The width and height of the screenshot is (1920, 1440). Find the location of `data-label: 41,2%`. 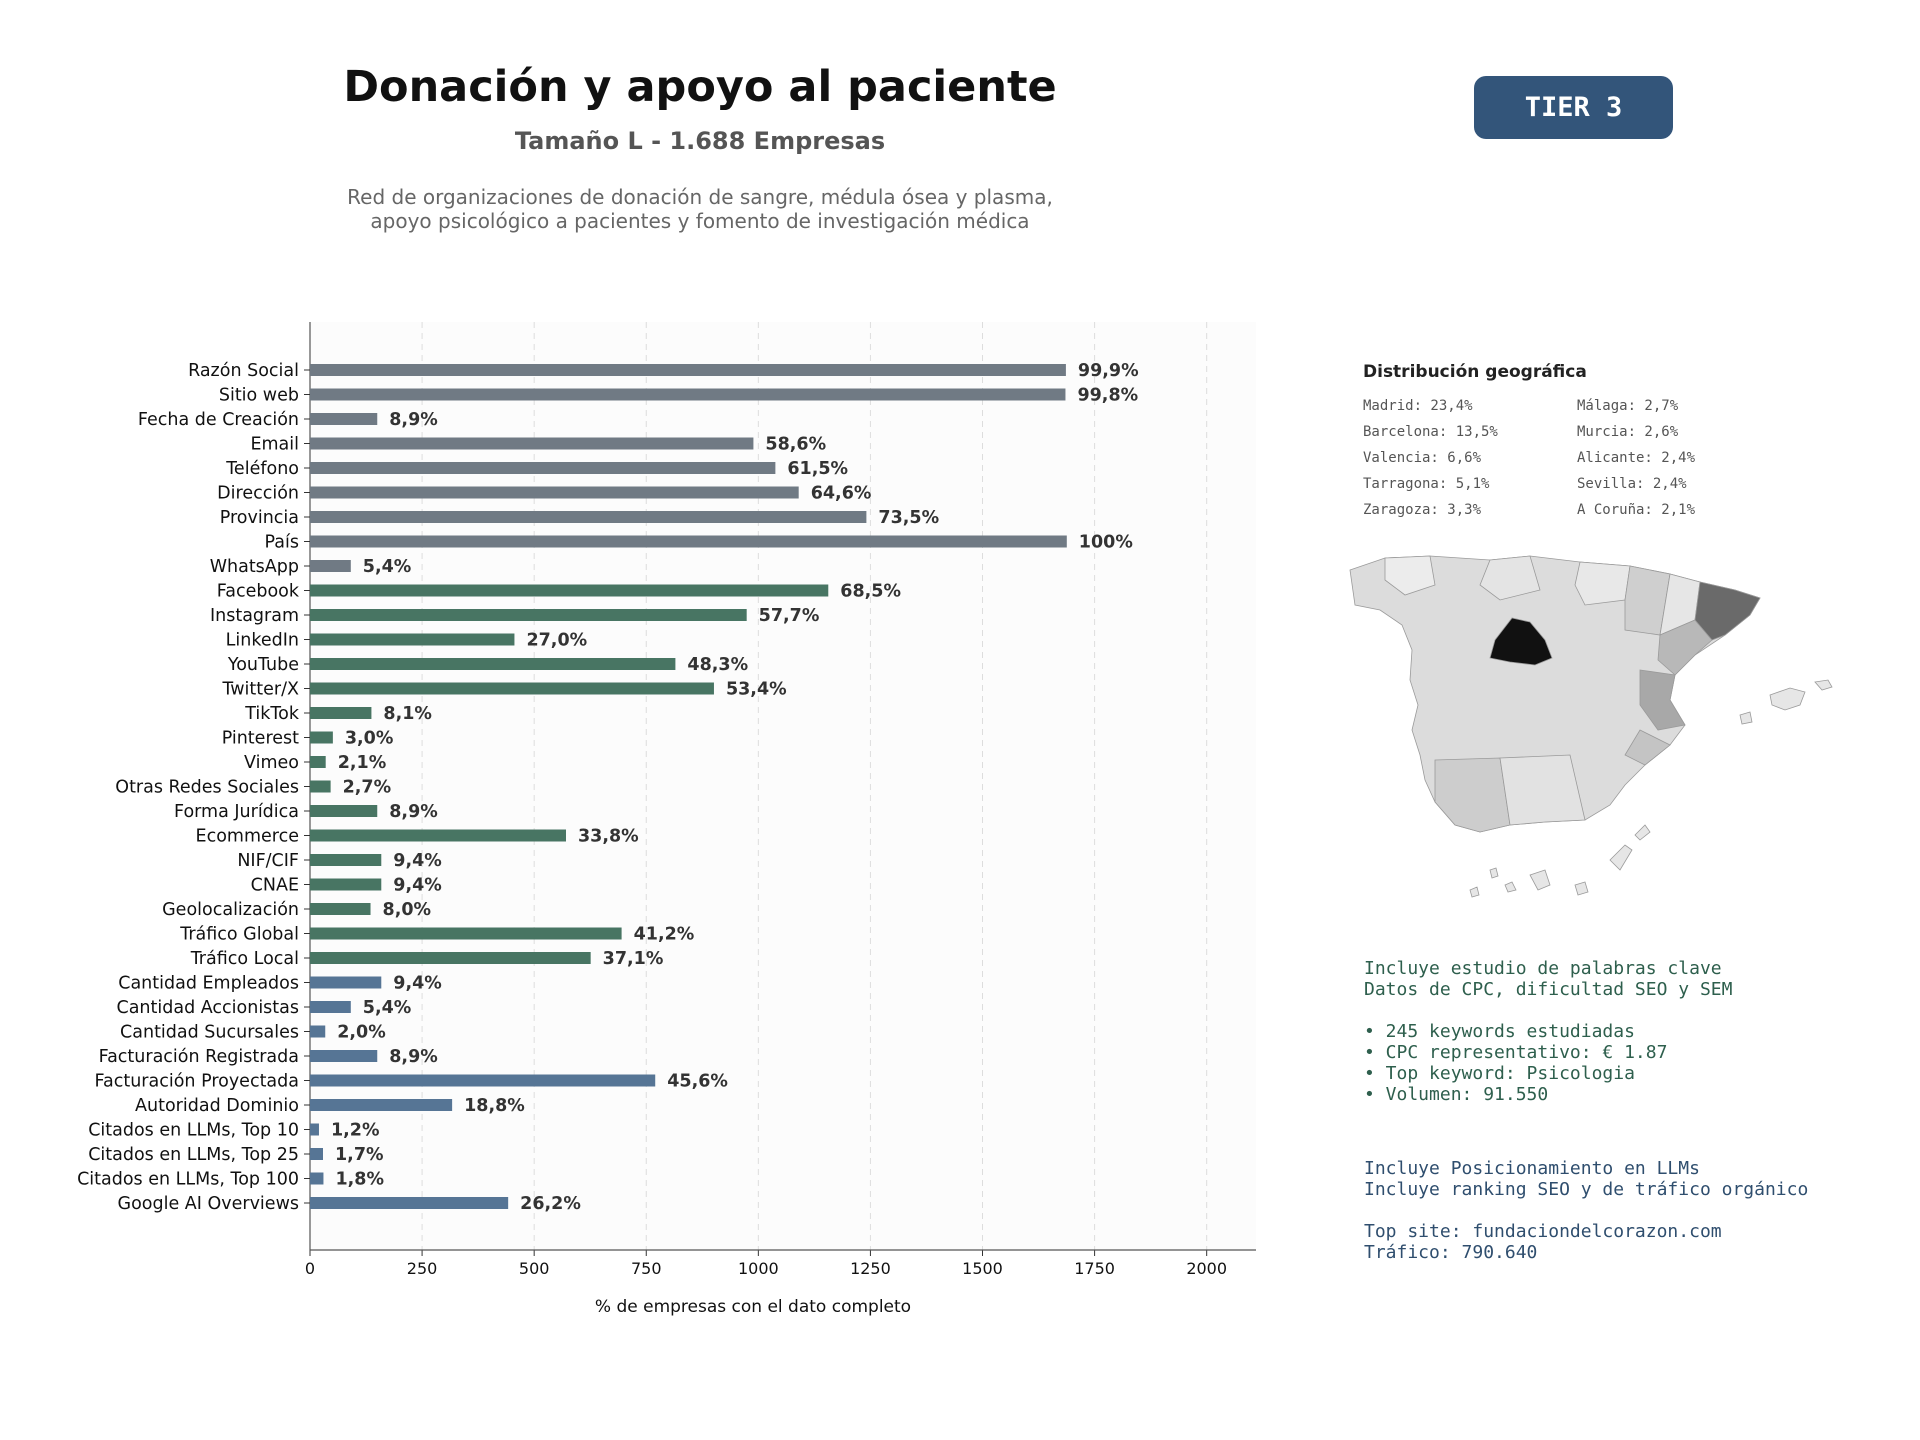

data-label: 41,2% is located at coordinates (664, 935).